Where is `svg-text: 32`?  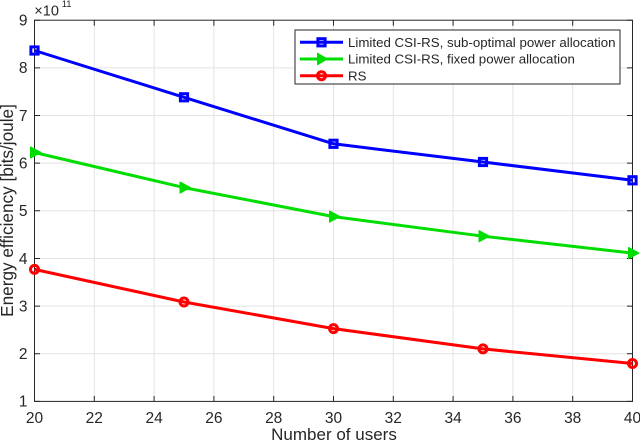
svg-text: 32 is located at coordinates (393, 418).